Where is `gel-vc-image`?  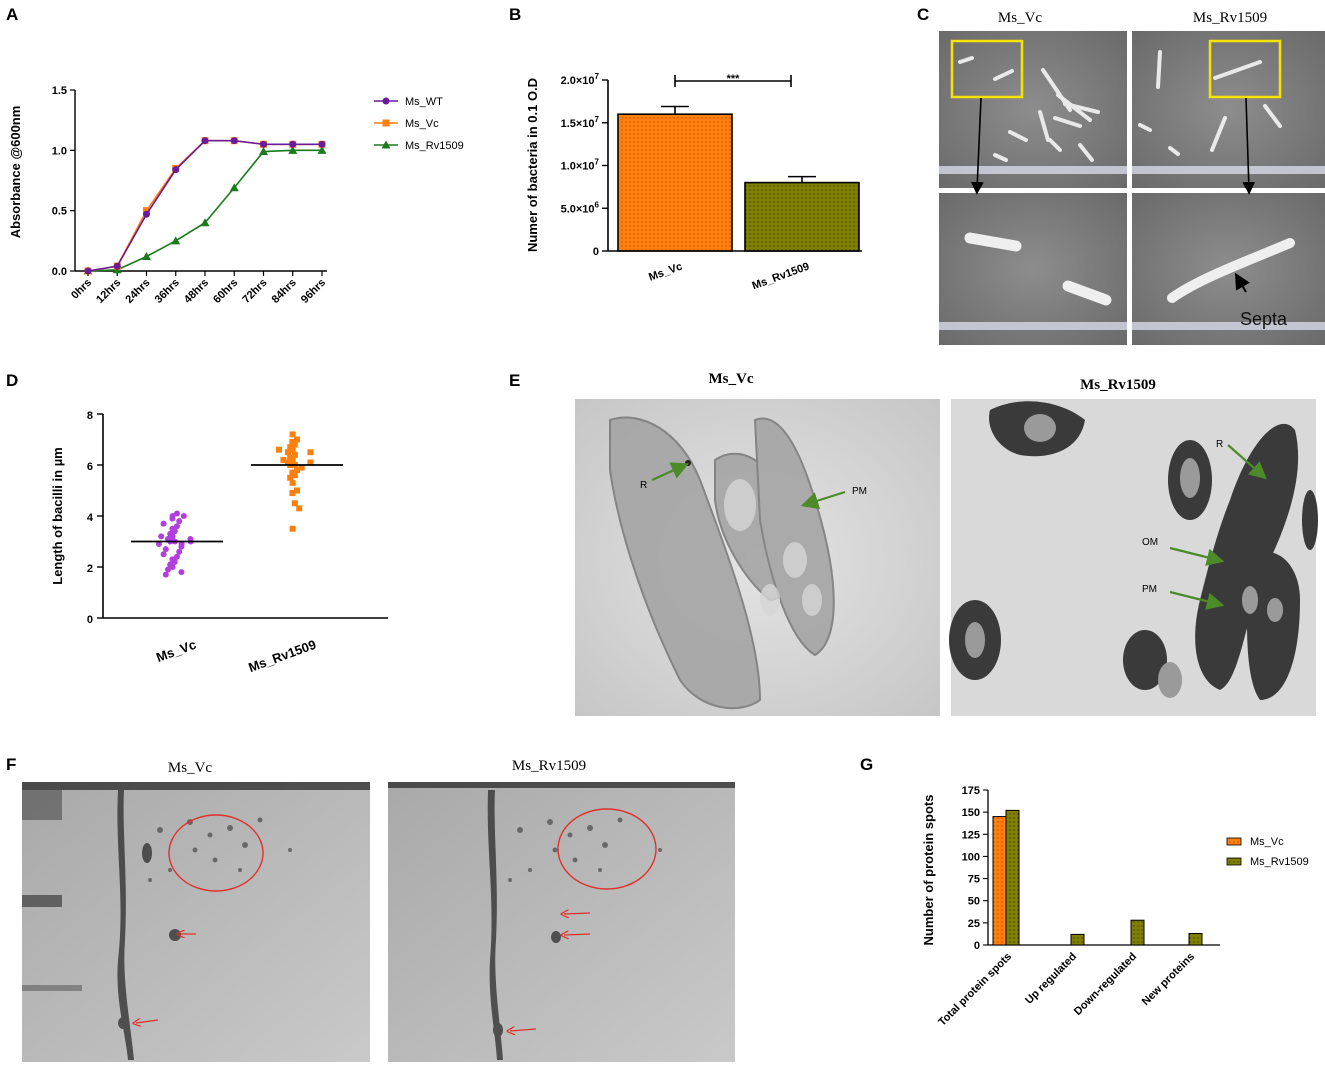
gel-vc-image is located at coordinates (196, 922).